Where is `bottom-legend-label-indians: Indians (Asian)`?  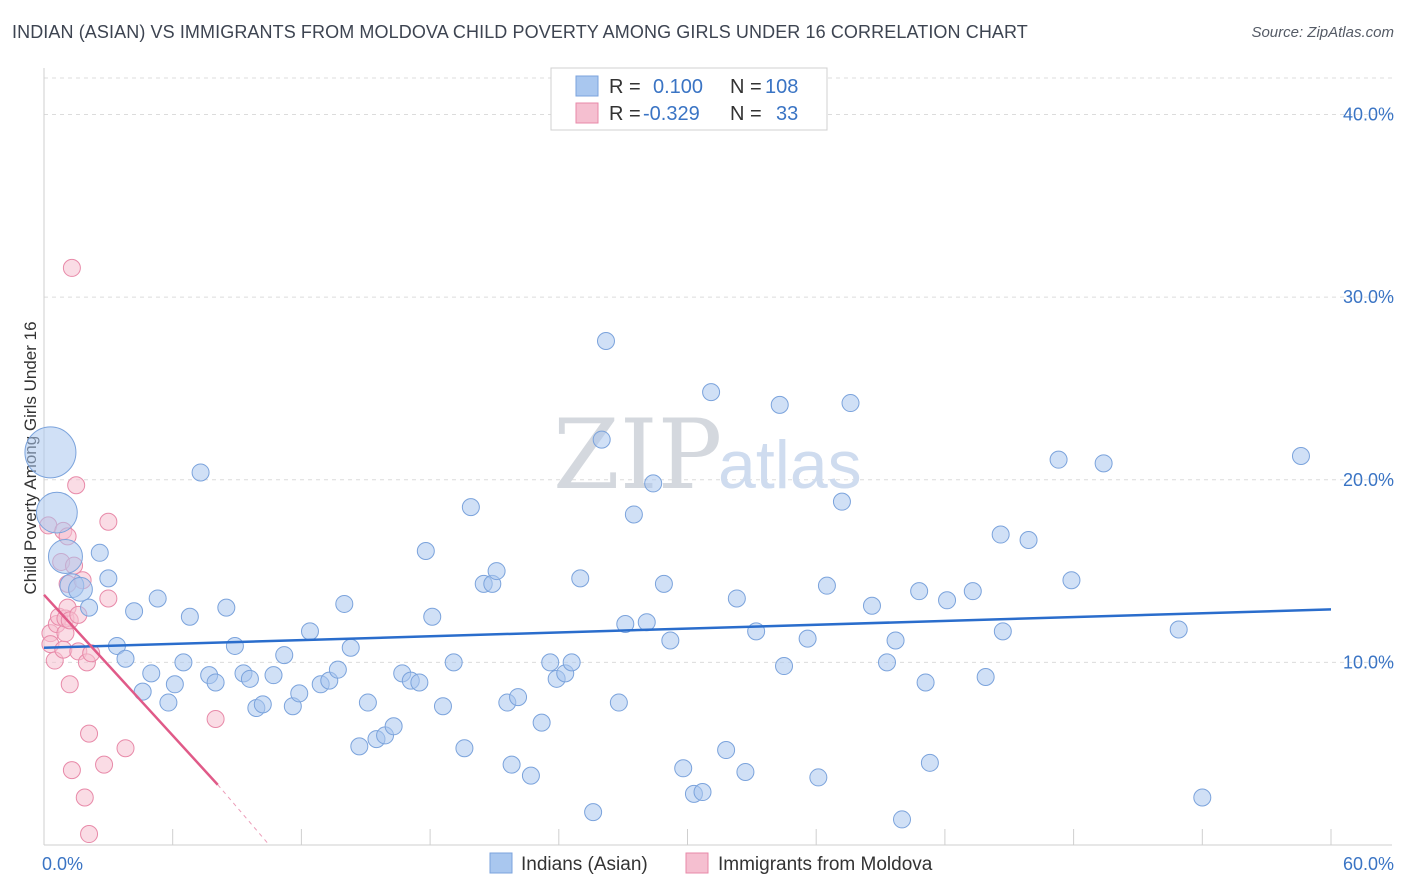
bottom-legend-label-indians: Indians (Asian) is located at coordinates (584, 864).